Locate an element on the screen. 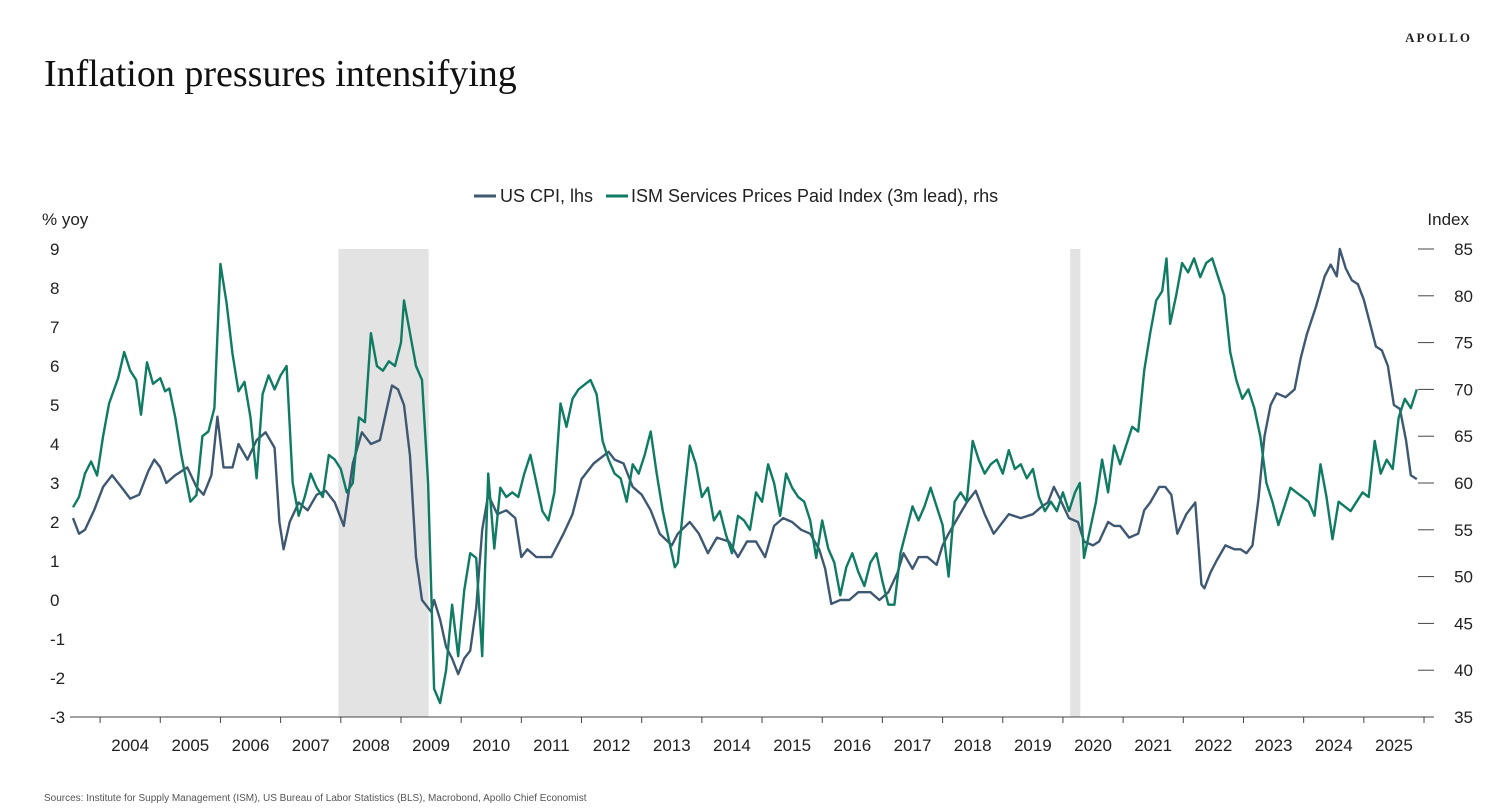 Image resolution: width=1502 pixels, height=812 pixels. left-tick-label: 7 is located at coordinates (54, 327).